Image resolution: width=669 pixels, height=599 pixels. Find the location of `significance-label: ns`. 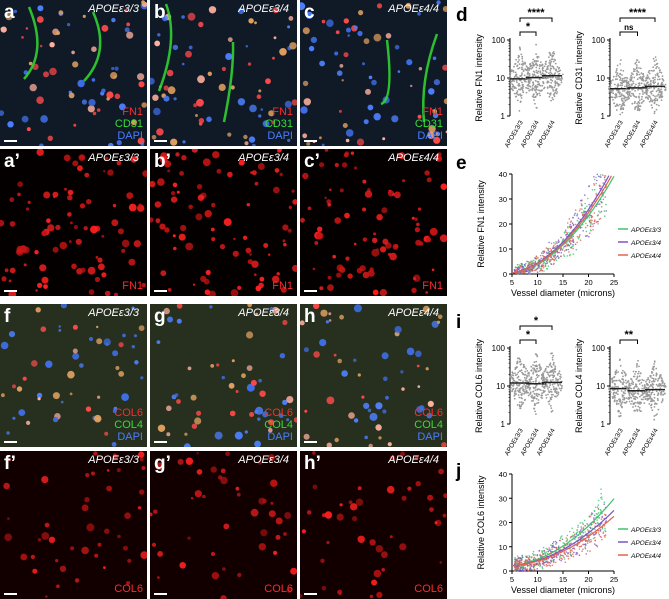

significance-label: ns is located at coordinates (629, 27).